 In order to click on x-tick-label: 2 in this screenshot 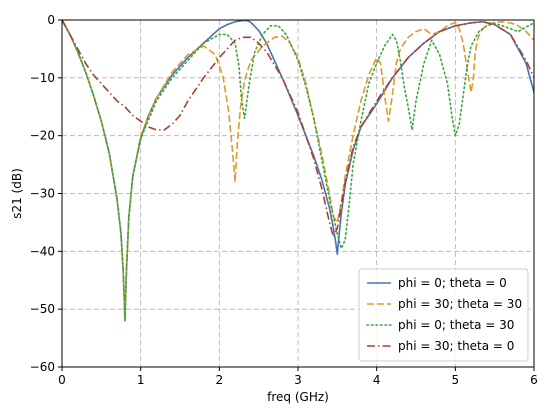, I will do `click(220, 380)`.